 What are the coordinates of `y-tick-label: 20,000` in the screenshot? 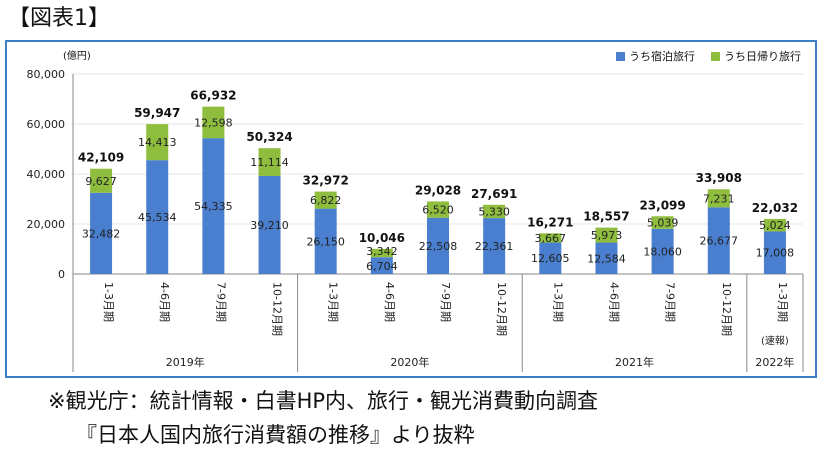 It's located at (46, 224).